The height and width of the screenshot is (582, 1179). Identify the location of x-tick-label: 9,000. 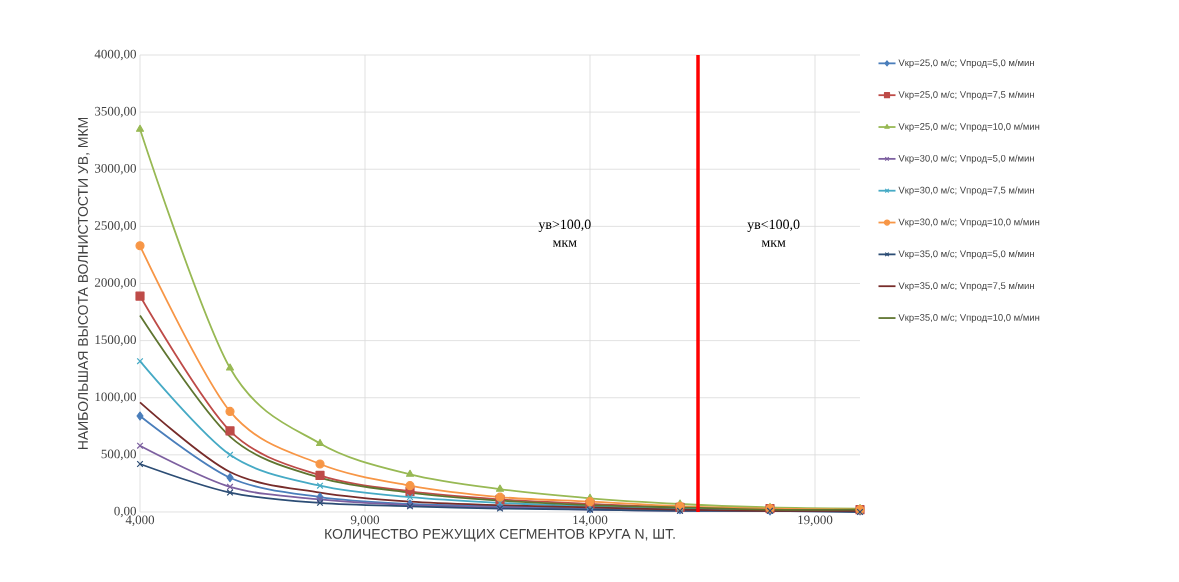
(365, 521).